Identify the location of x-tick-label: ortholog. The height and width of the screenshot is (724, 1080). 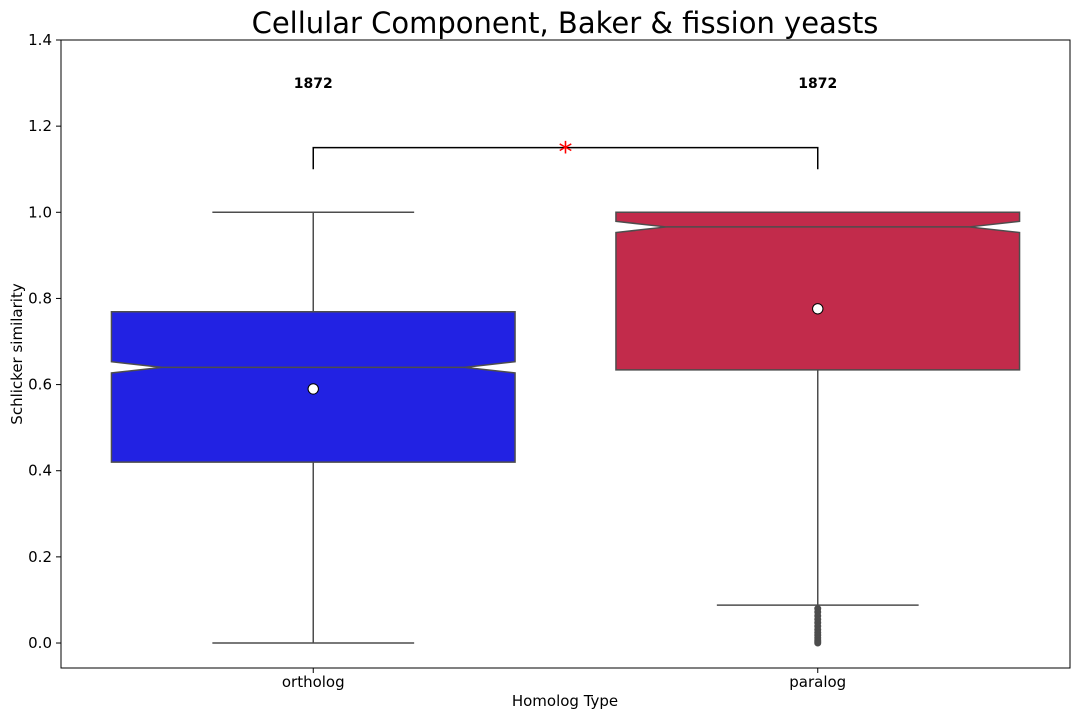
(313, 682).